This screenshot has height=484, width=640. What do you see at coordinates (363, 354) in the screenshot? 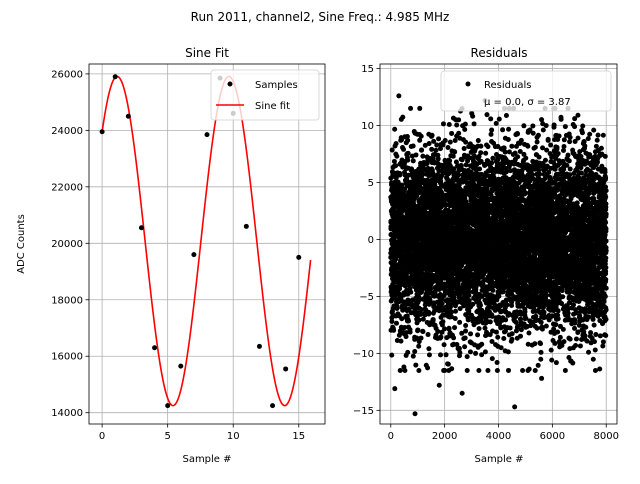
I see `residuals-ytick-label: −10` at bounding box center [363, 354].